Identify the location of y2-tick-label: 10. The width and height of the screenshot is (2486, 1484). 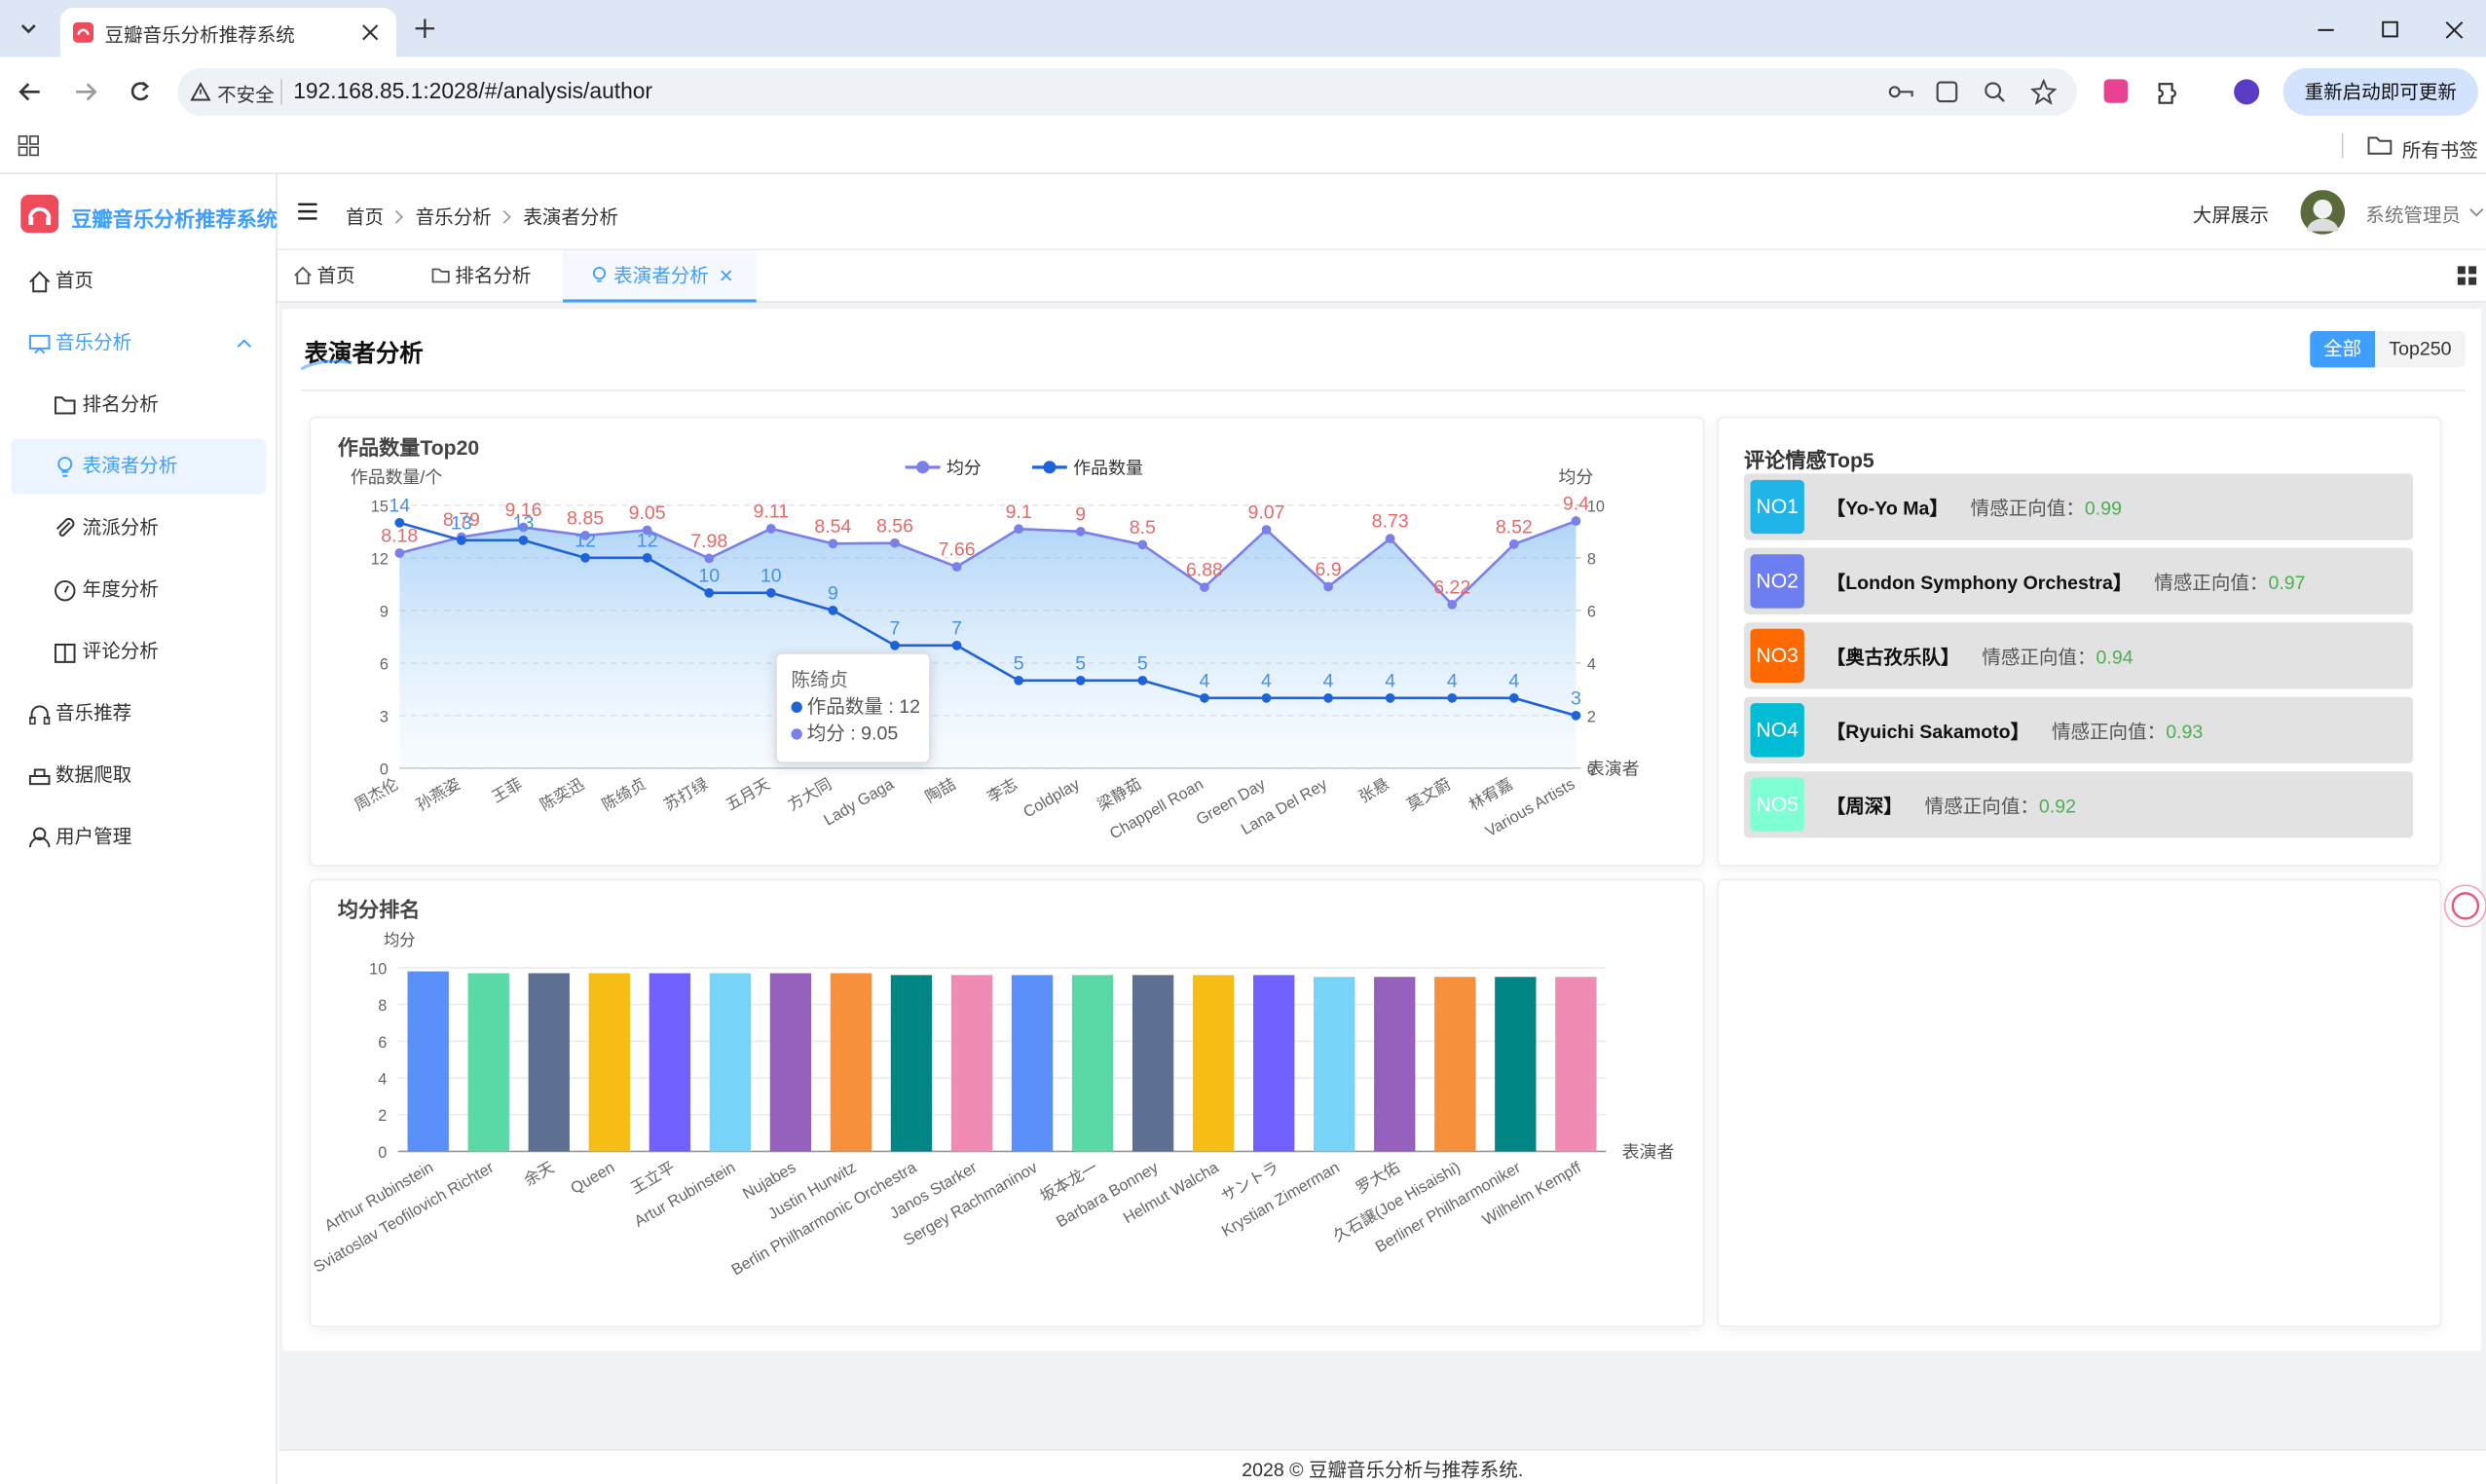
(1596, 506).